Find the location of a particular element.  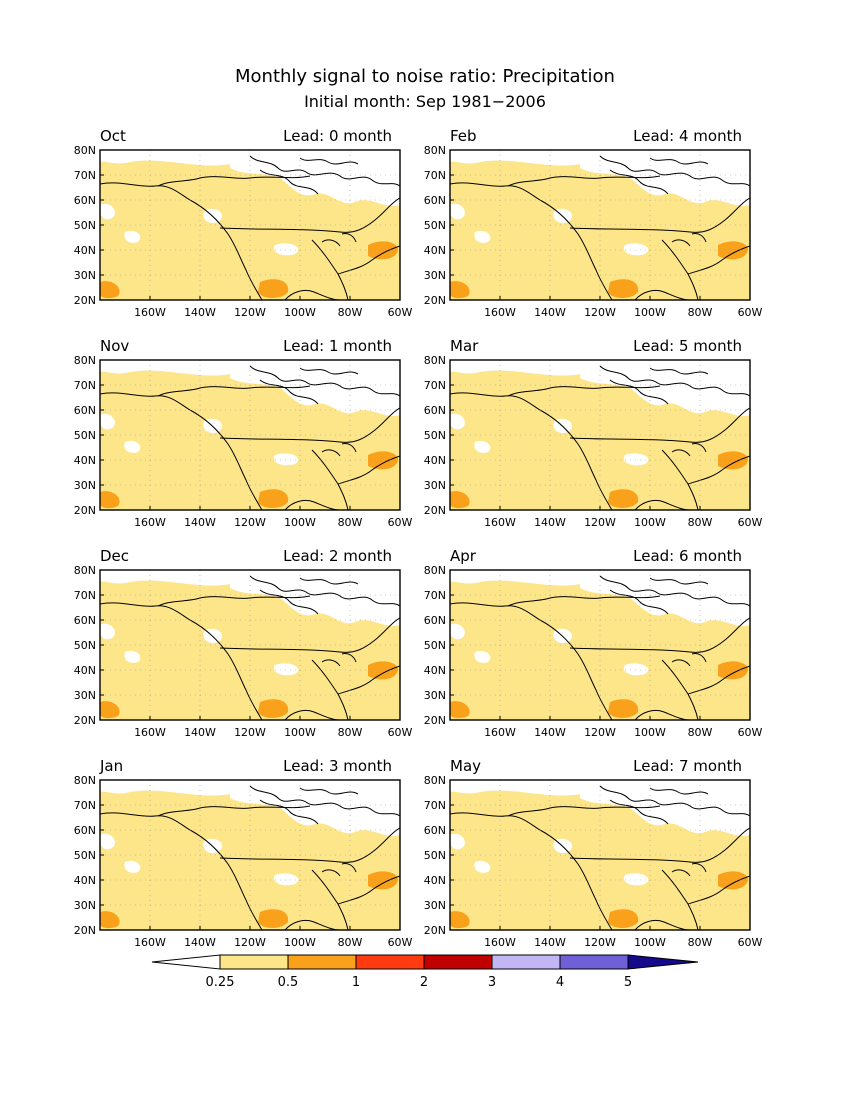

colorbar-label: 3 is located at coordinates (492, 982).